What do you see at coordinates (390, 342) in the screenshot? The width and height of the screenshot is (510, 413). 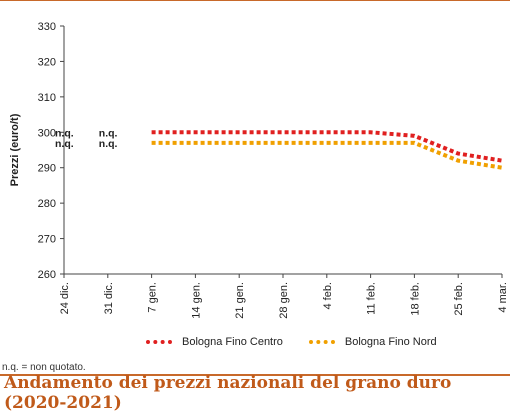 I see `legend-label-nord: Bologna Fino Nord` at bounding box center [390, 342].